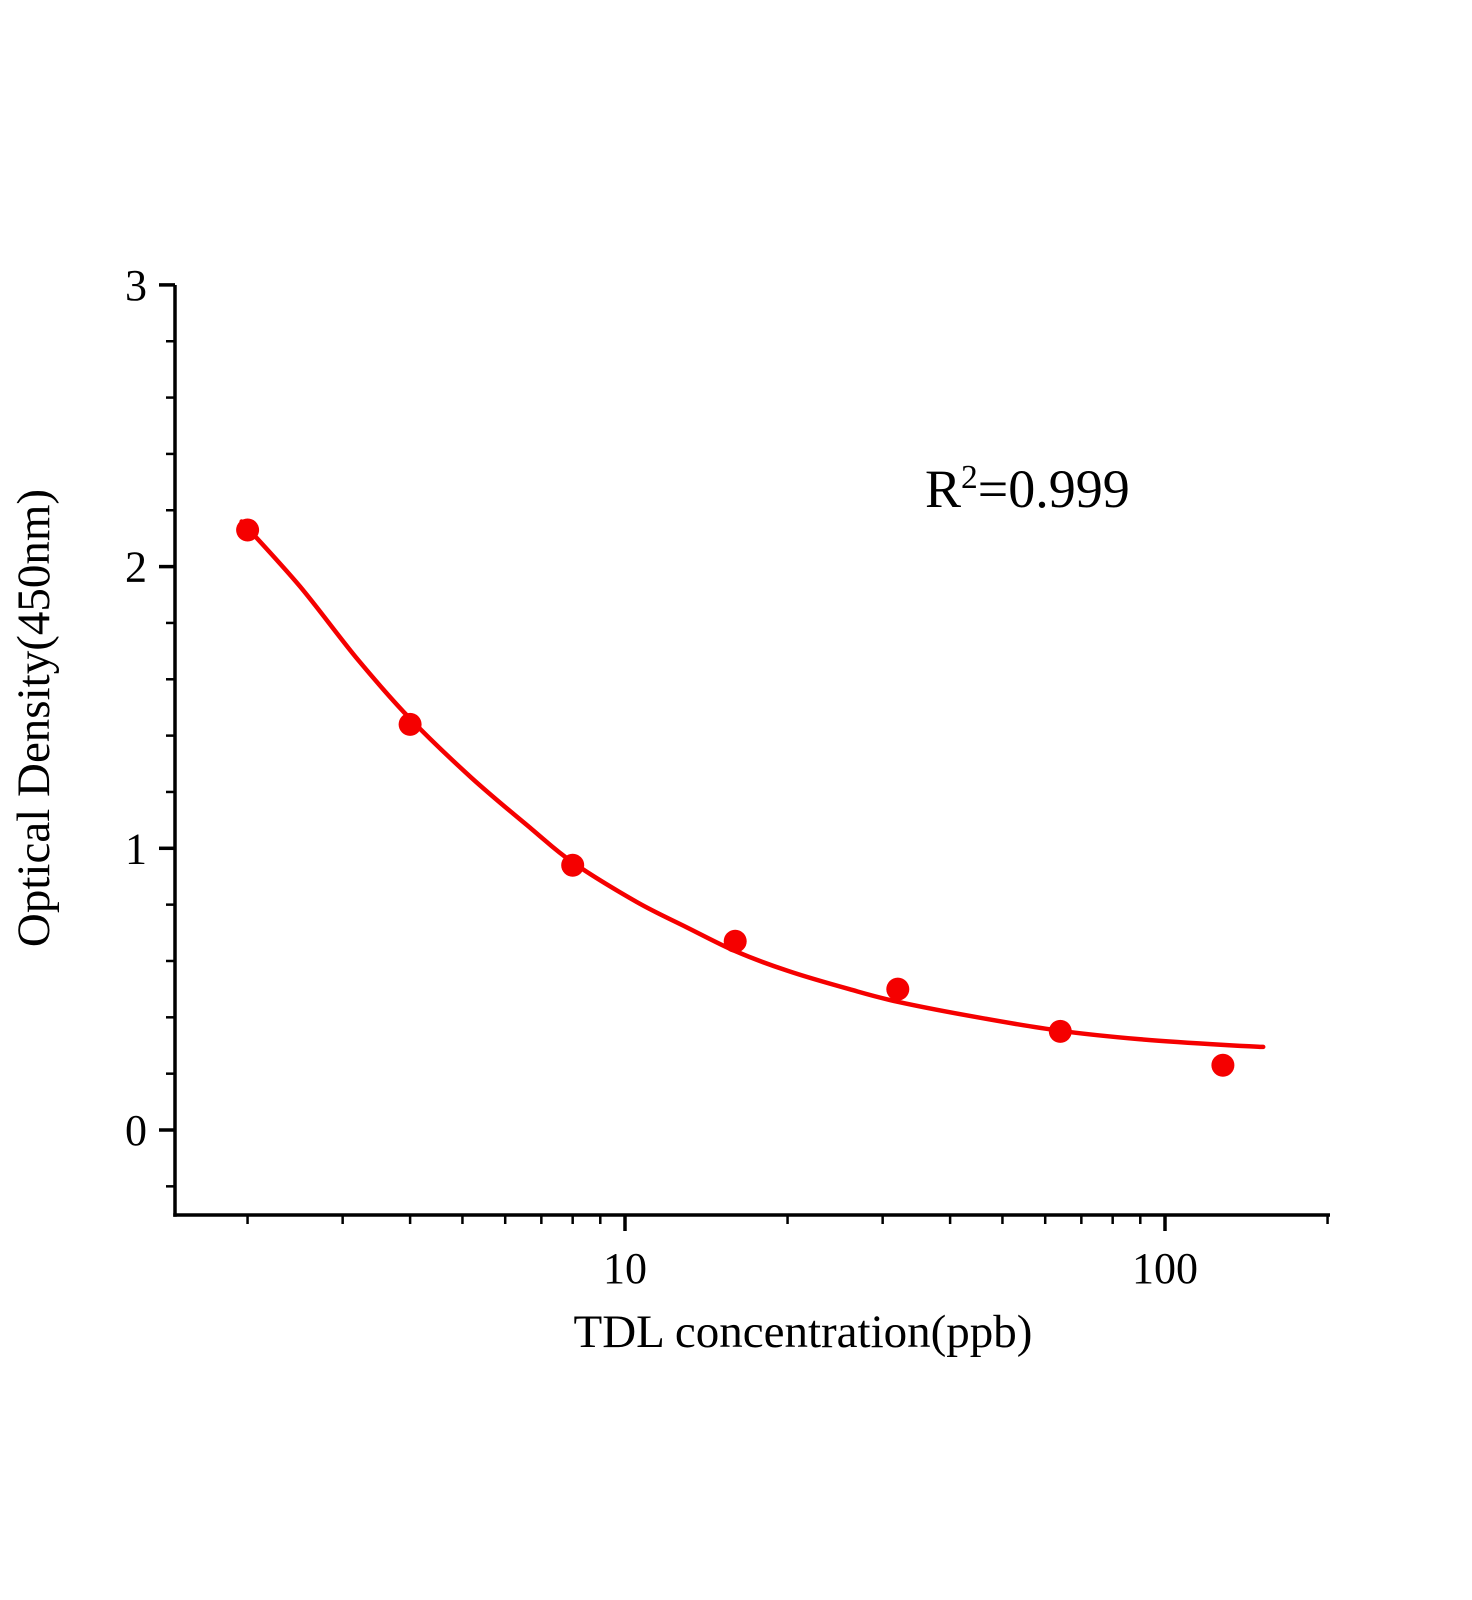 Image resolution: width=1472 pixels, height=1600 pixels. Describe the element at coordinates (803, 1332) in the screenshot. I see `x-axis-label: TDL concentration(ppb)` at that location.